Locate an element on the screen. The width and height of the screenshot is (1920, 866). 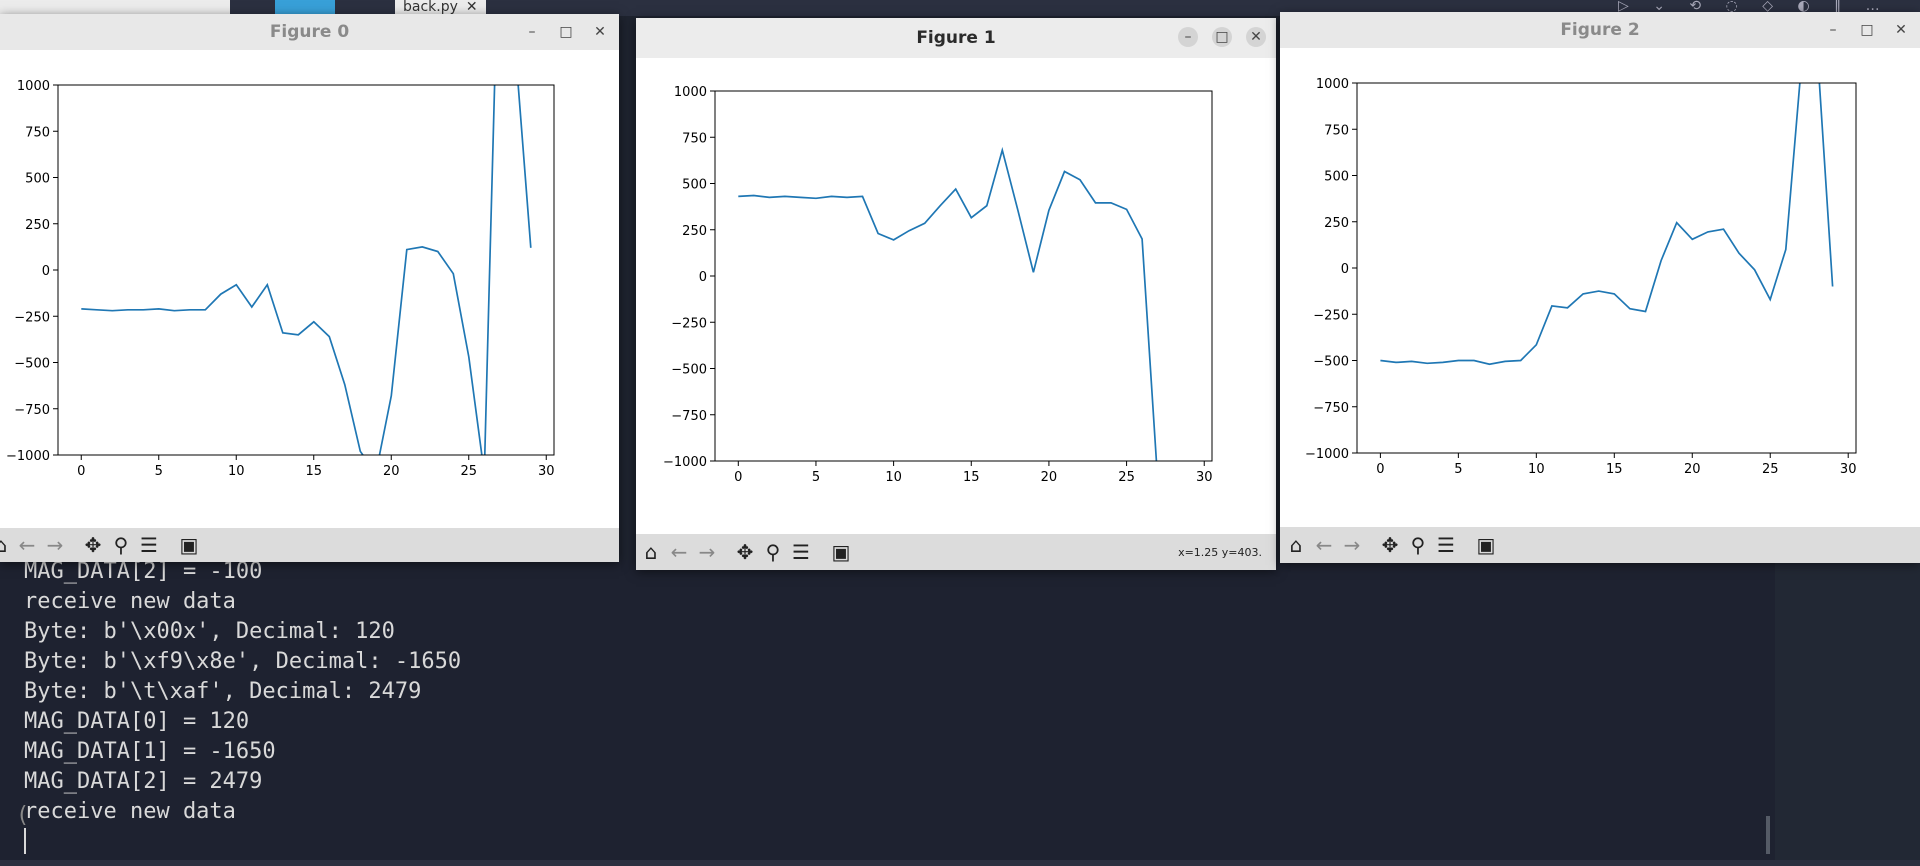
editor-tab-file: back.py ✕ is located at coordinates (440, 7).